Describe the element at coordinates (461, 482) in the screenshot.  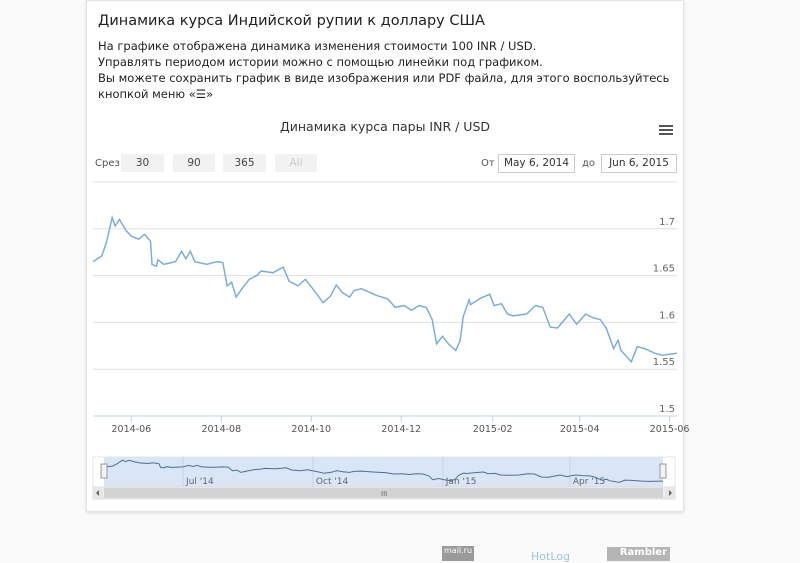
I see `navigator-tick-label: Jan '15` at that location.